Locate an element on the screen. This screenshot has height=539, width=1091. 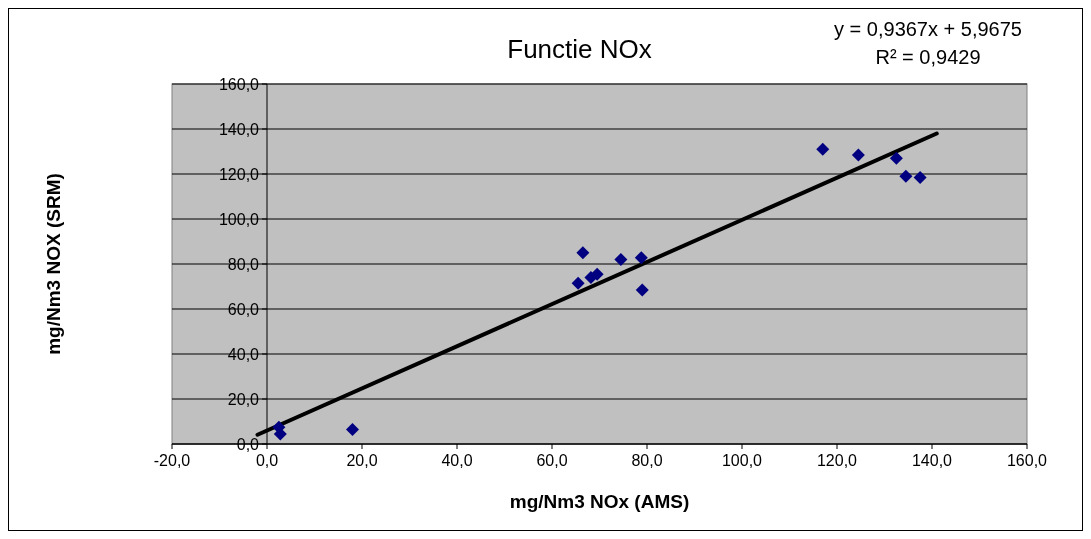
text: y = 0,9367x + 5,9675 is located at coordinates (928, 29).